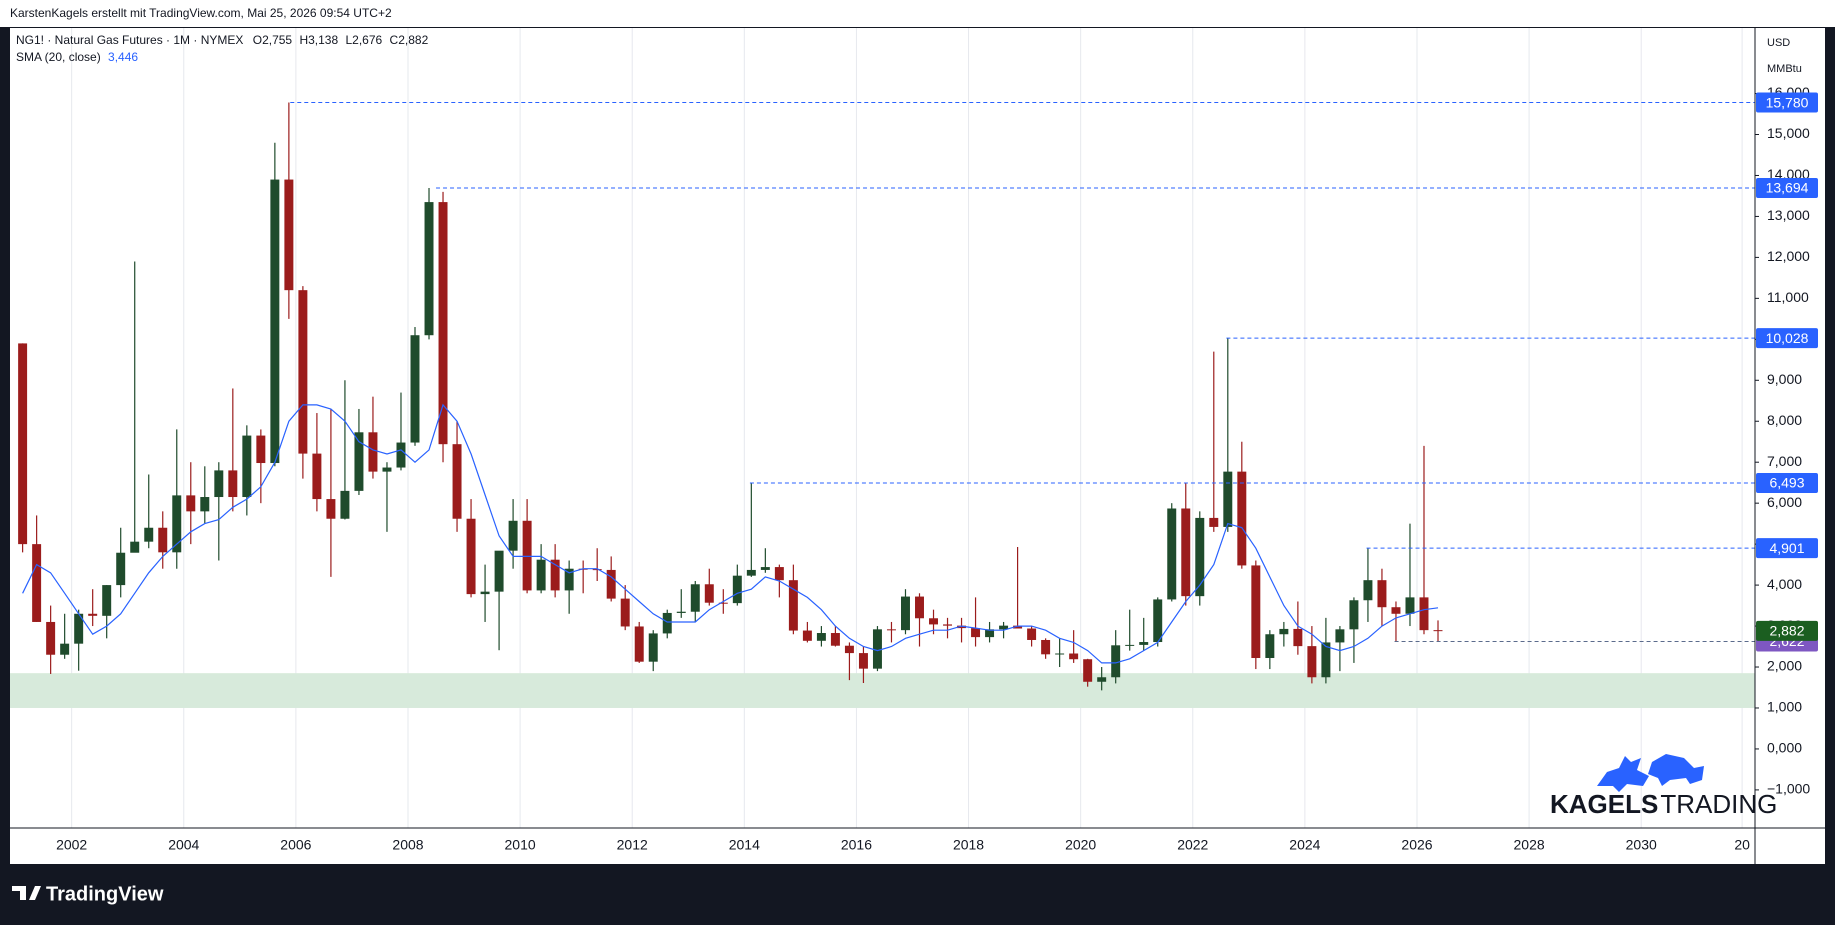 Image resolution: width=1835 pixels, height=925 pixels. What do you see at coordinates (1192, 845) in the screenshot?
I see `x-tick-label: 2022` at bounding box center [1192, 845].